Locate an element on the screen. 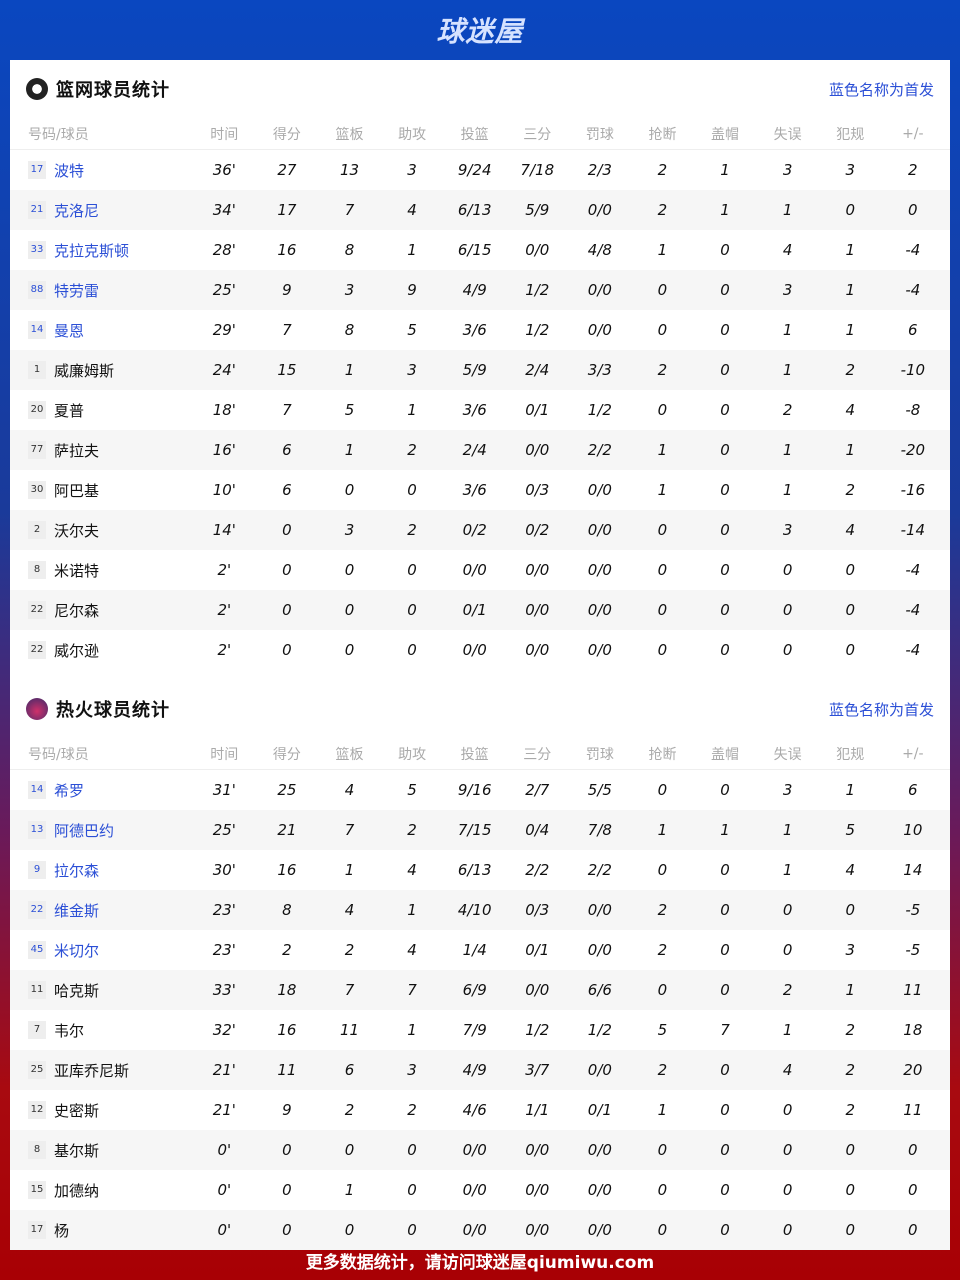 This screenshot has height=1280, width=960. table-row: 22 尼尔森 2' 0 0 0 0/1 0/0 0/0 0 0 0 0 -4 is located at coordinates (480, 610).